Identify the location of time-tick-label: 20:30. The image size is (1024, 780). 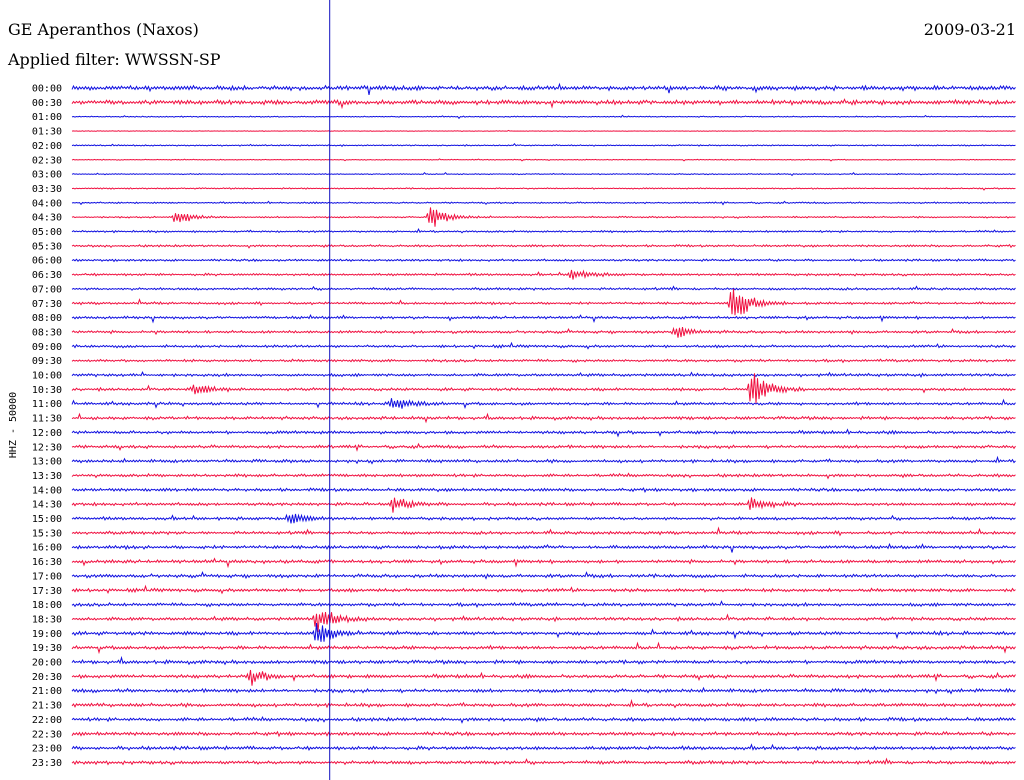
(47, 677).